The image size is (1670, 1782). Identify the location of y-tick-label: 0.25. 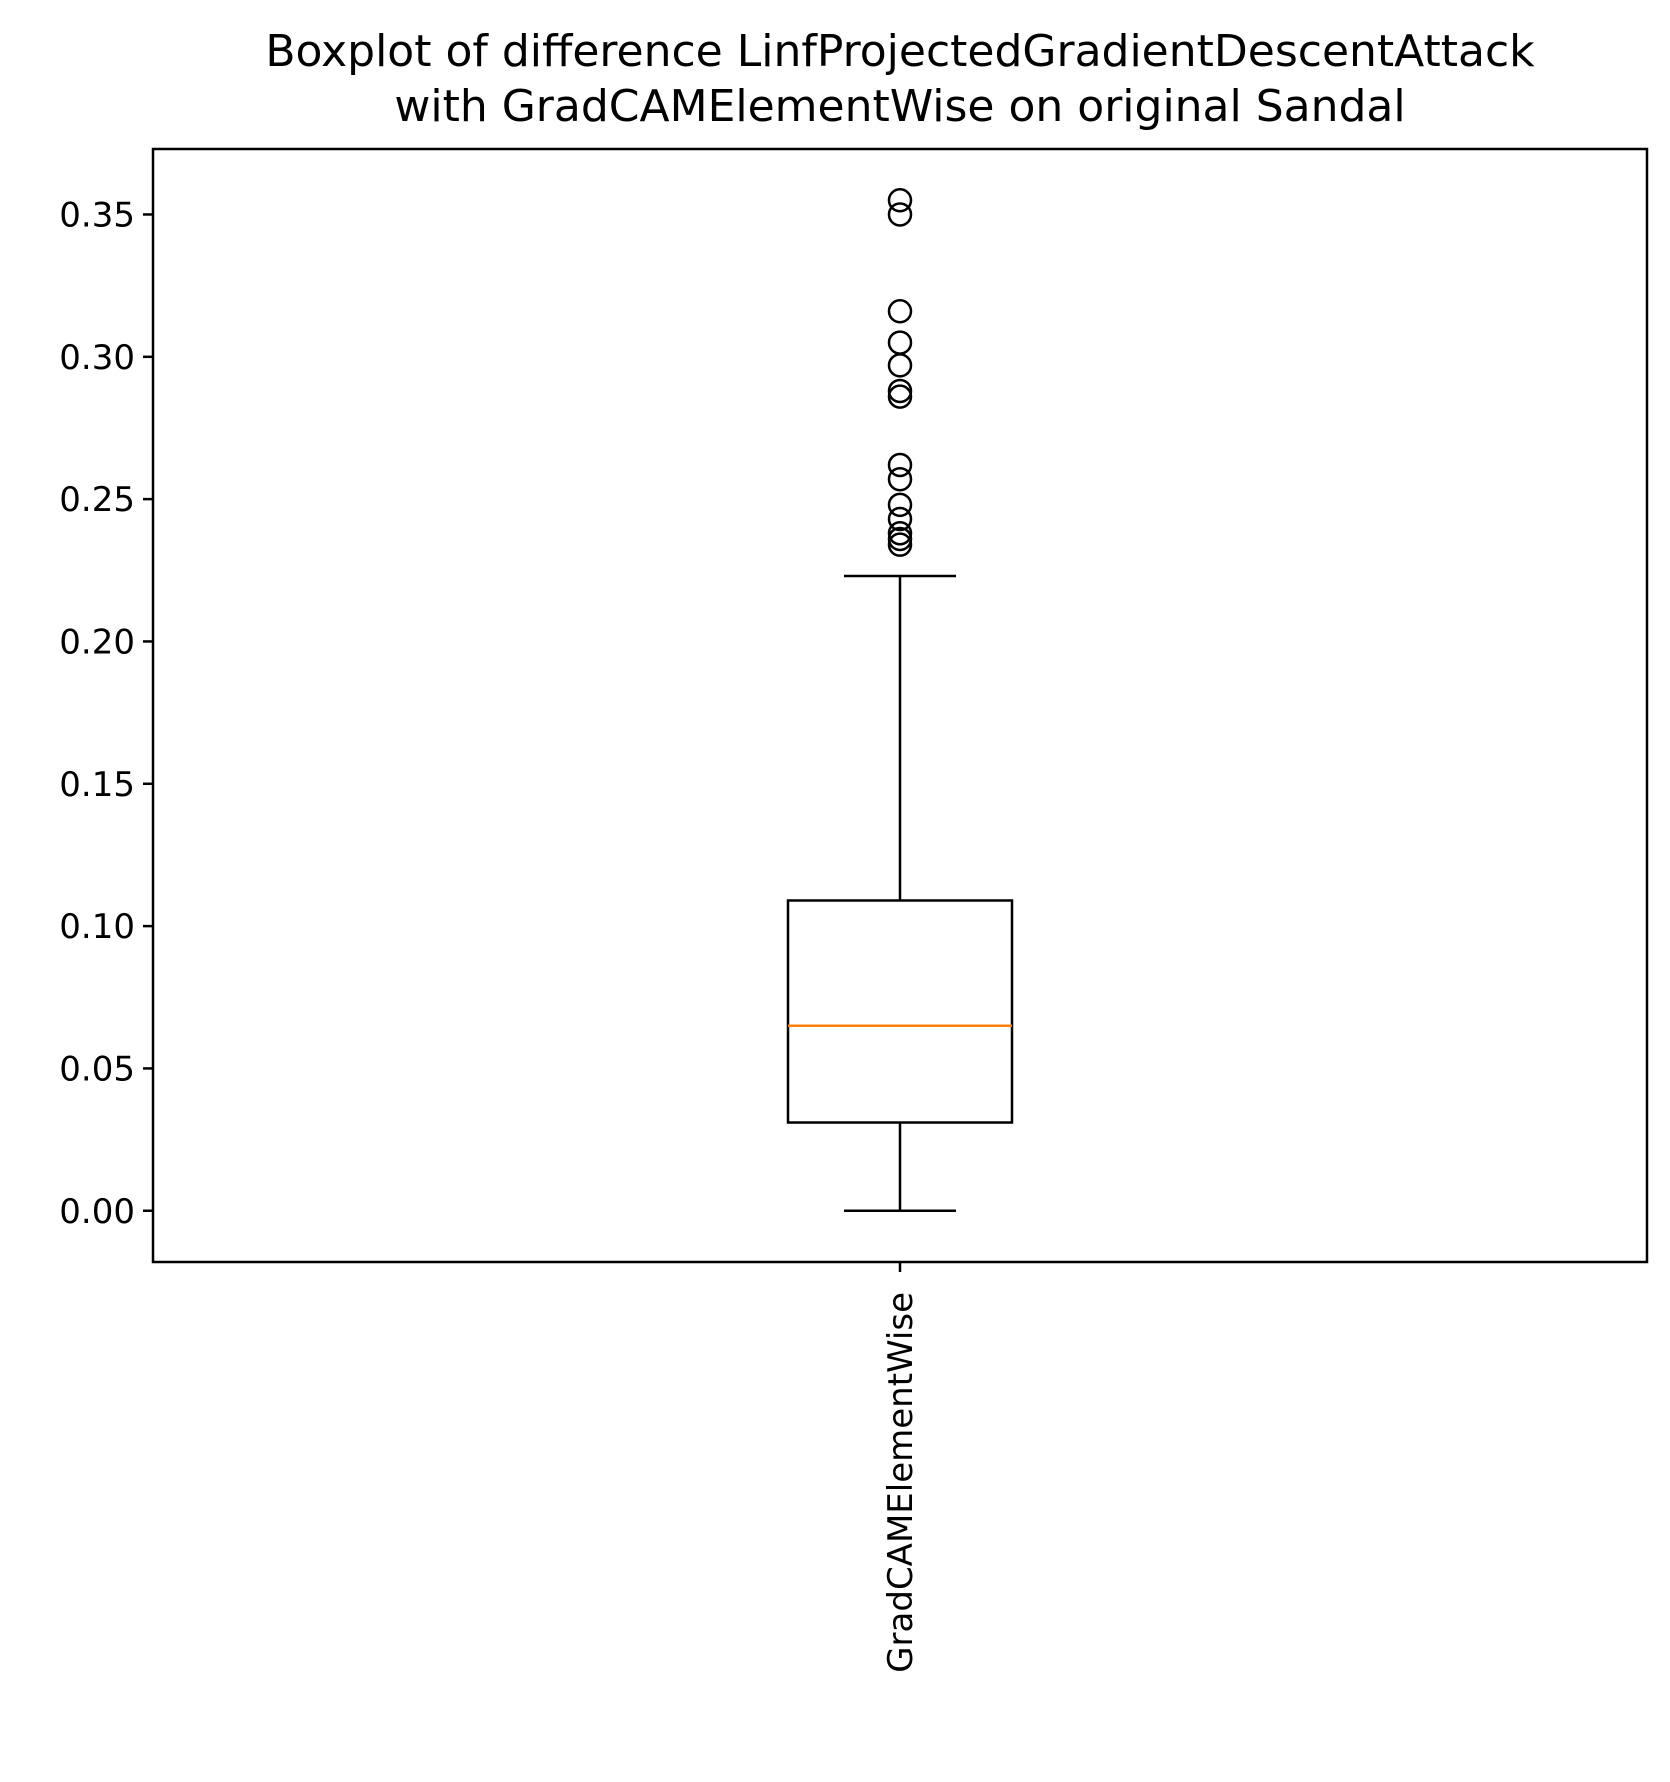
(97, 500).